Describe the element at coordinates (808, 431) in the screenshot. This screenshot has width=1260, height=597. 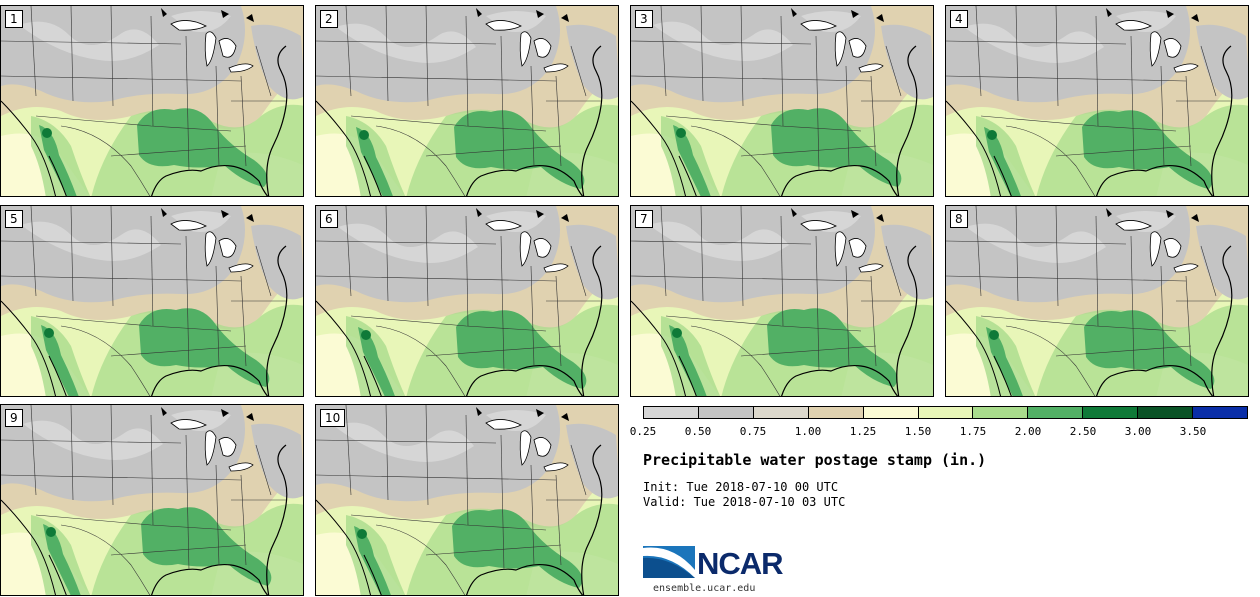
I see `colorbar-tick-label: 1.00` at that location.